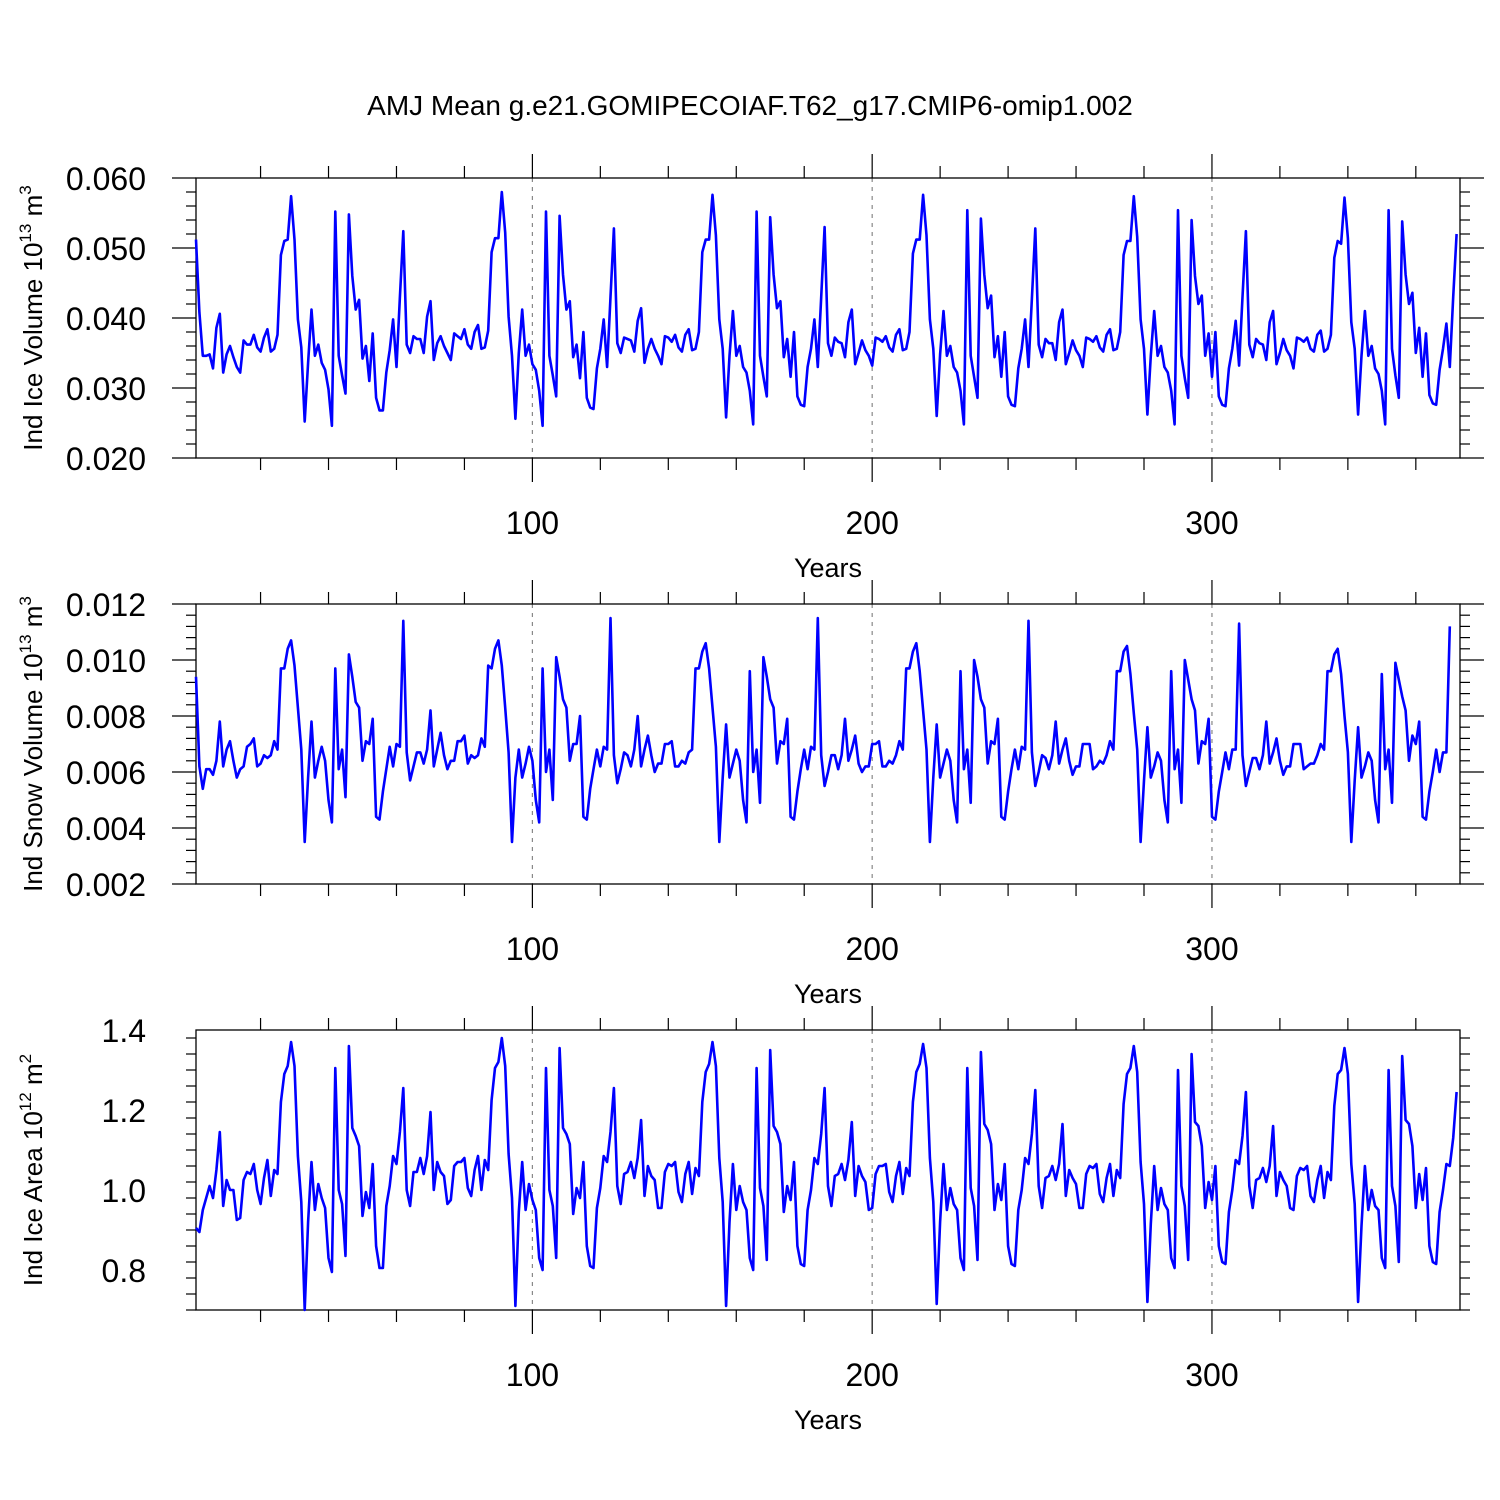  What do you see at coordinates (106, 773) in the screenshot?
I see `y-tick-label: 0.006` at bounding box center [106, 773].